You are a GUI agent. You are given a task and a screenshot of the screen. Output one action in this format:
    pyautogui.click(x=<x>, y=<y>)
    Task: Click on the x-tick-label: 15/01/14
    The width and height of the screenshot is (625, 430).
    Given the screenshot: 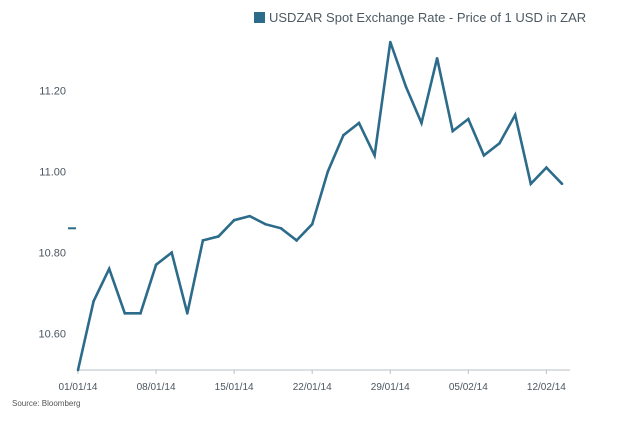 What is the action you would take?
    pyautogui.click(x=234, y=387)
    